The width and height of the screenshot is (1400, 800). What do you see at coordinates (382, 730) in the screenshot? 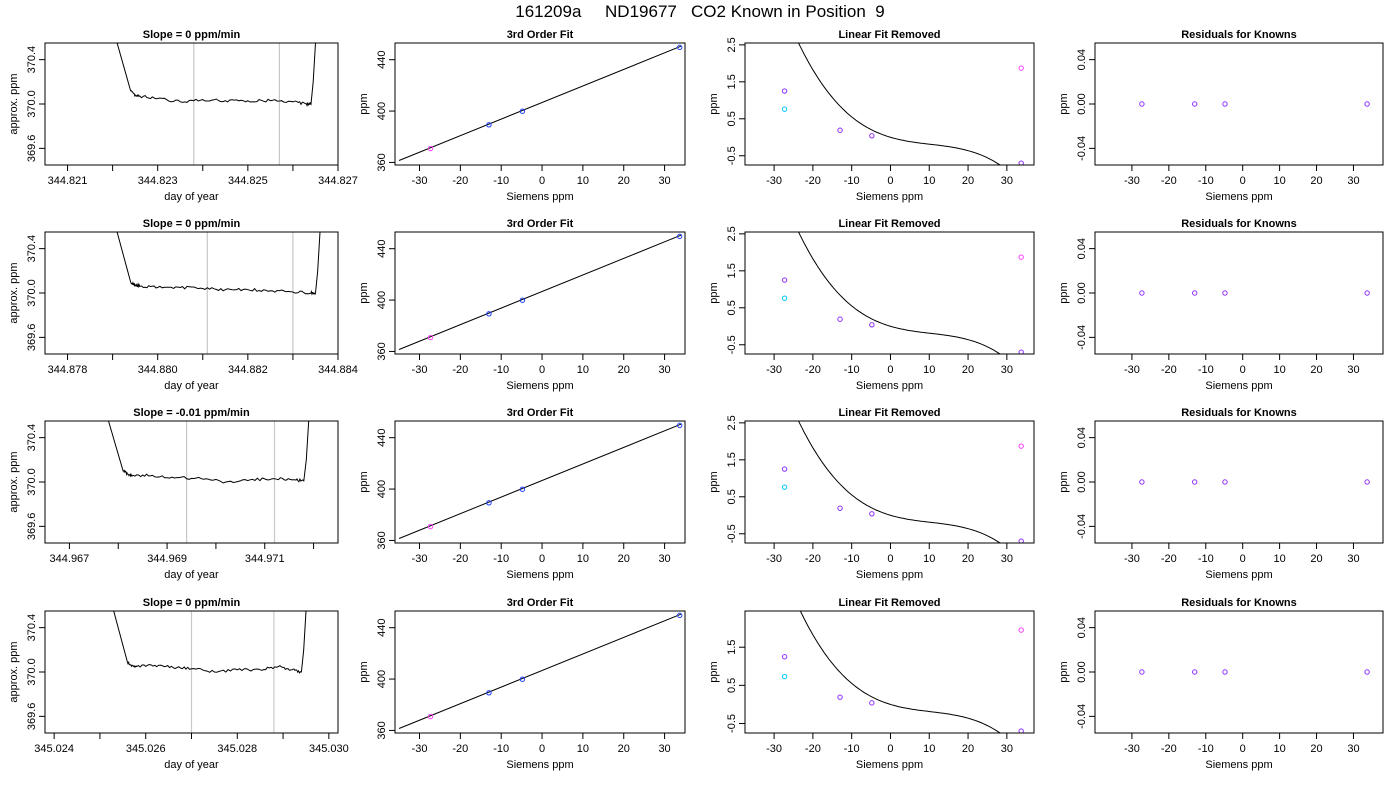
I see `y-tick-label: 360` at bounding box center [382, 730].